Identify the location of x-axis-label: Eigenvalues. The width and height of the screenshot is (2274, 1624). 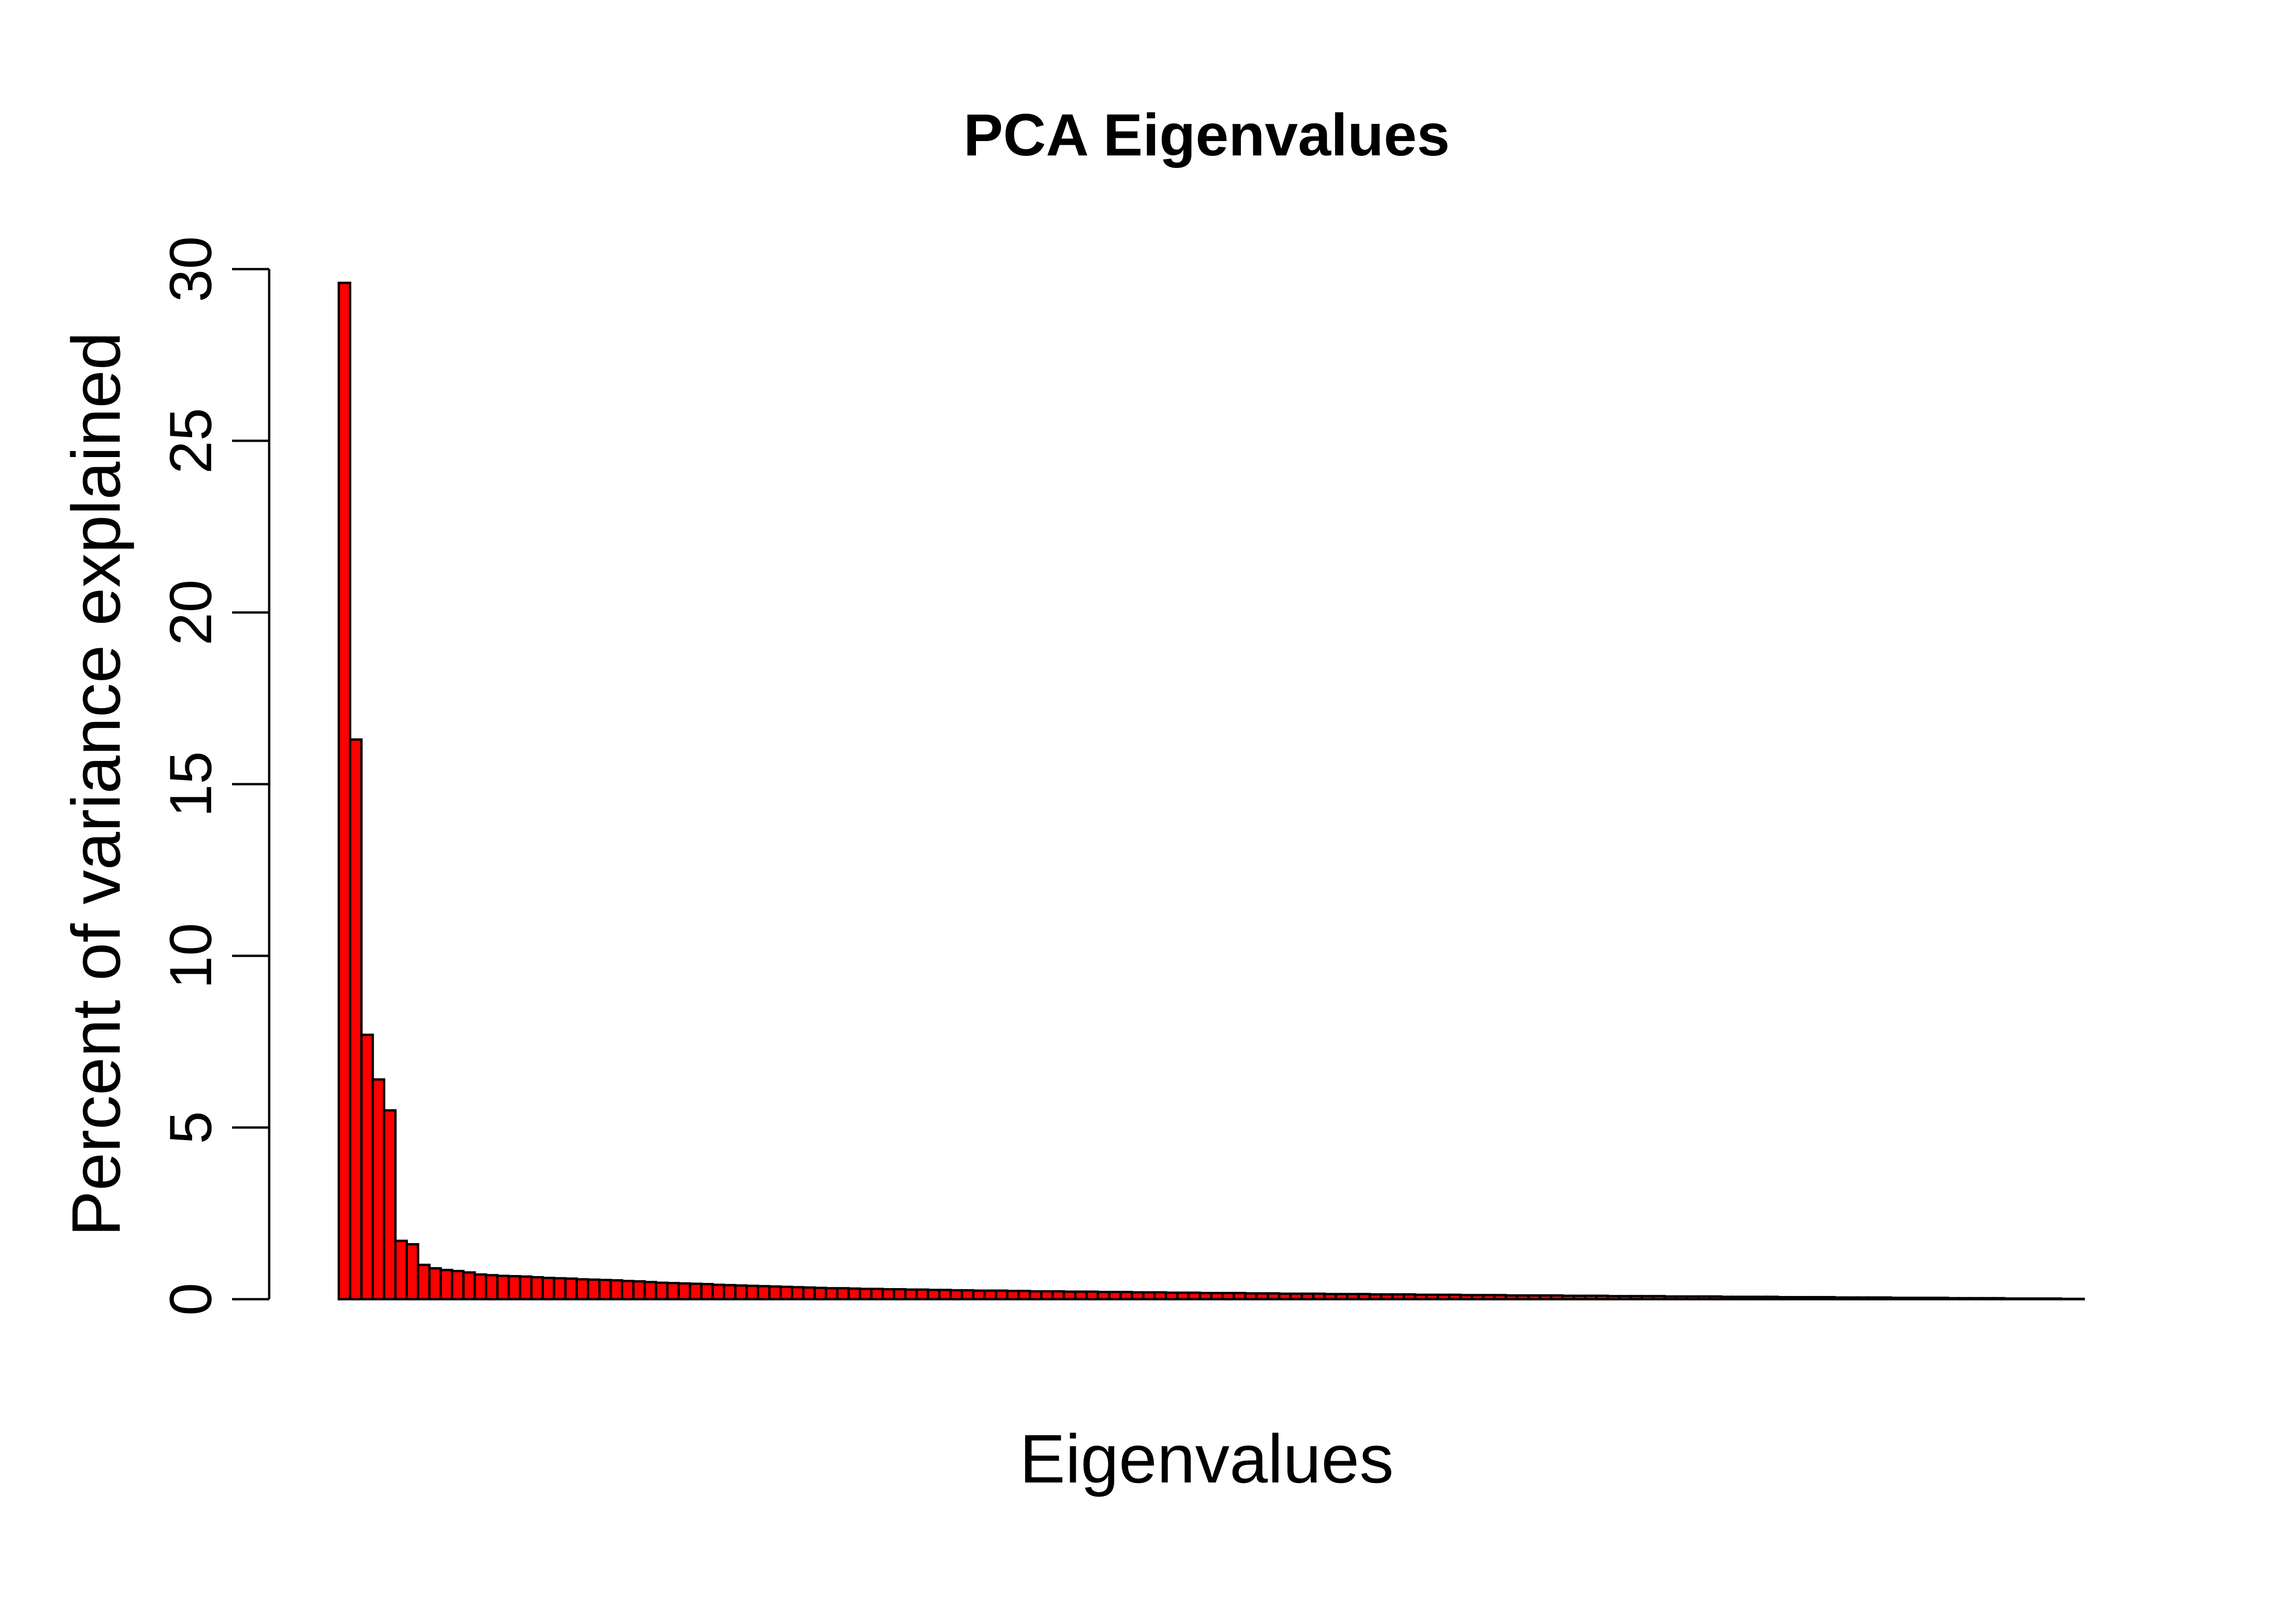
(1207, 1459).